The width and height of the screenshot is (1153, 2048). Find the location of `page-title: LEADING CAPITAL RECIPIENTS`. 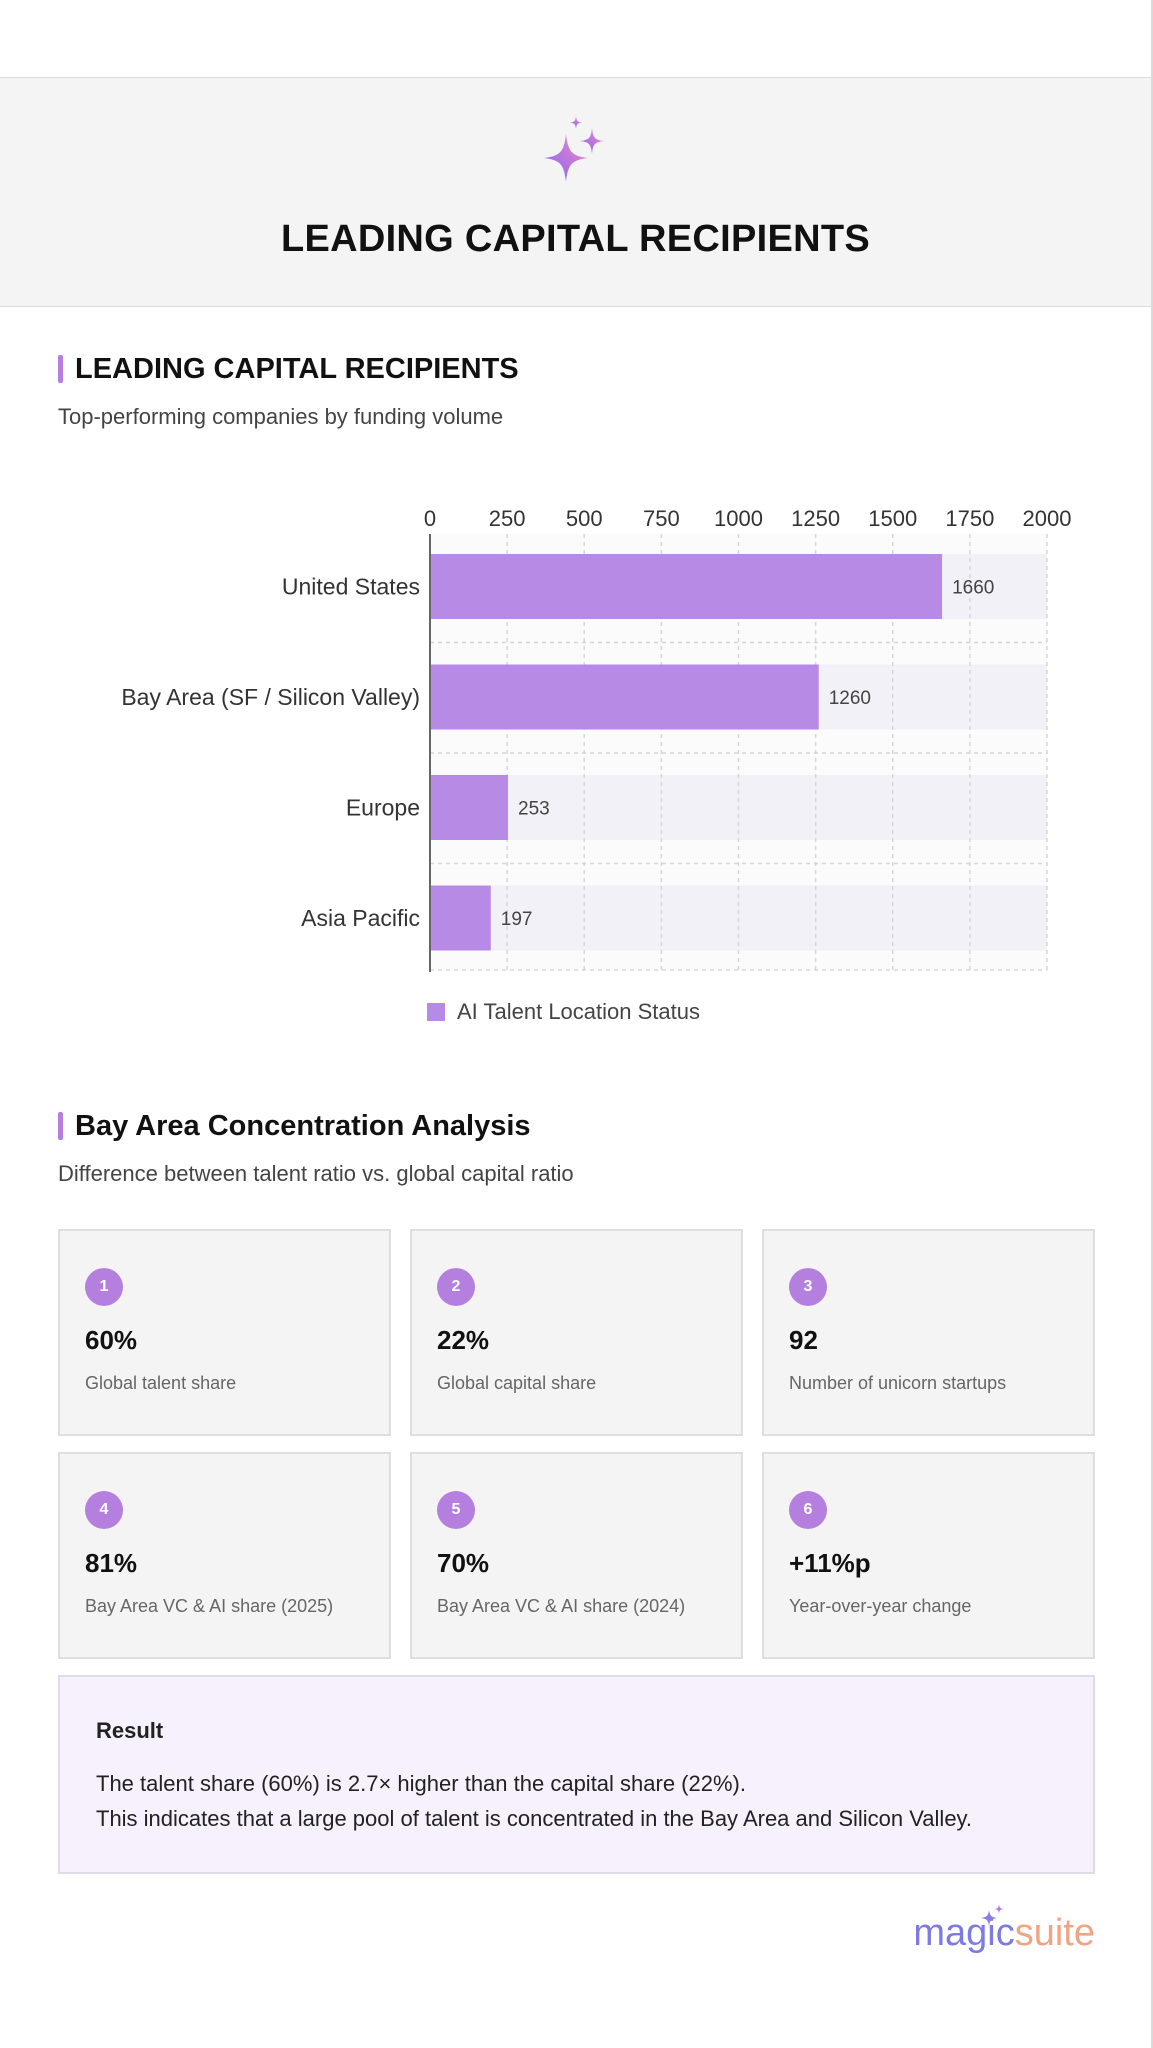

page-title: LEADING CAPITAL RECIPIENTS is located at coordinates (575, 239).